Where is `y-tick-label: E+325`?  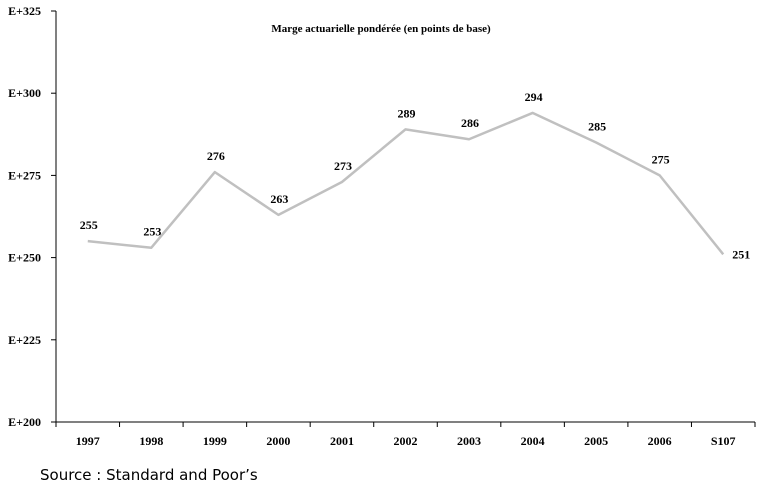 y-tick-label: E+325 is located at coordinates (24, 11).